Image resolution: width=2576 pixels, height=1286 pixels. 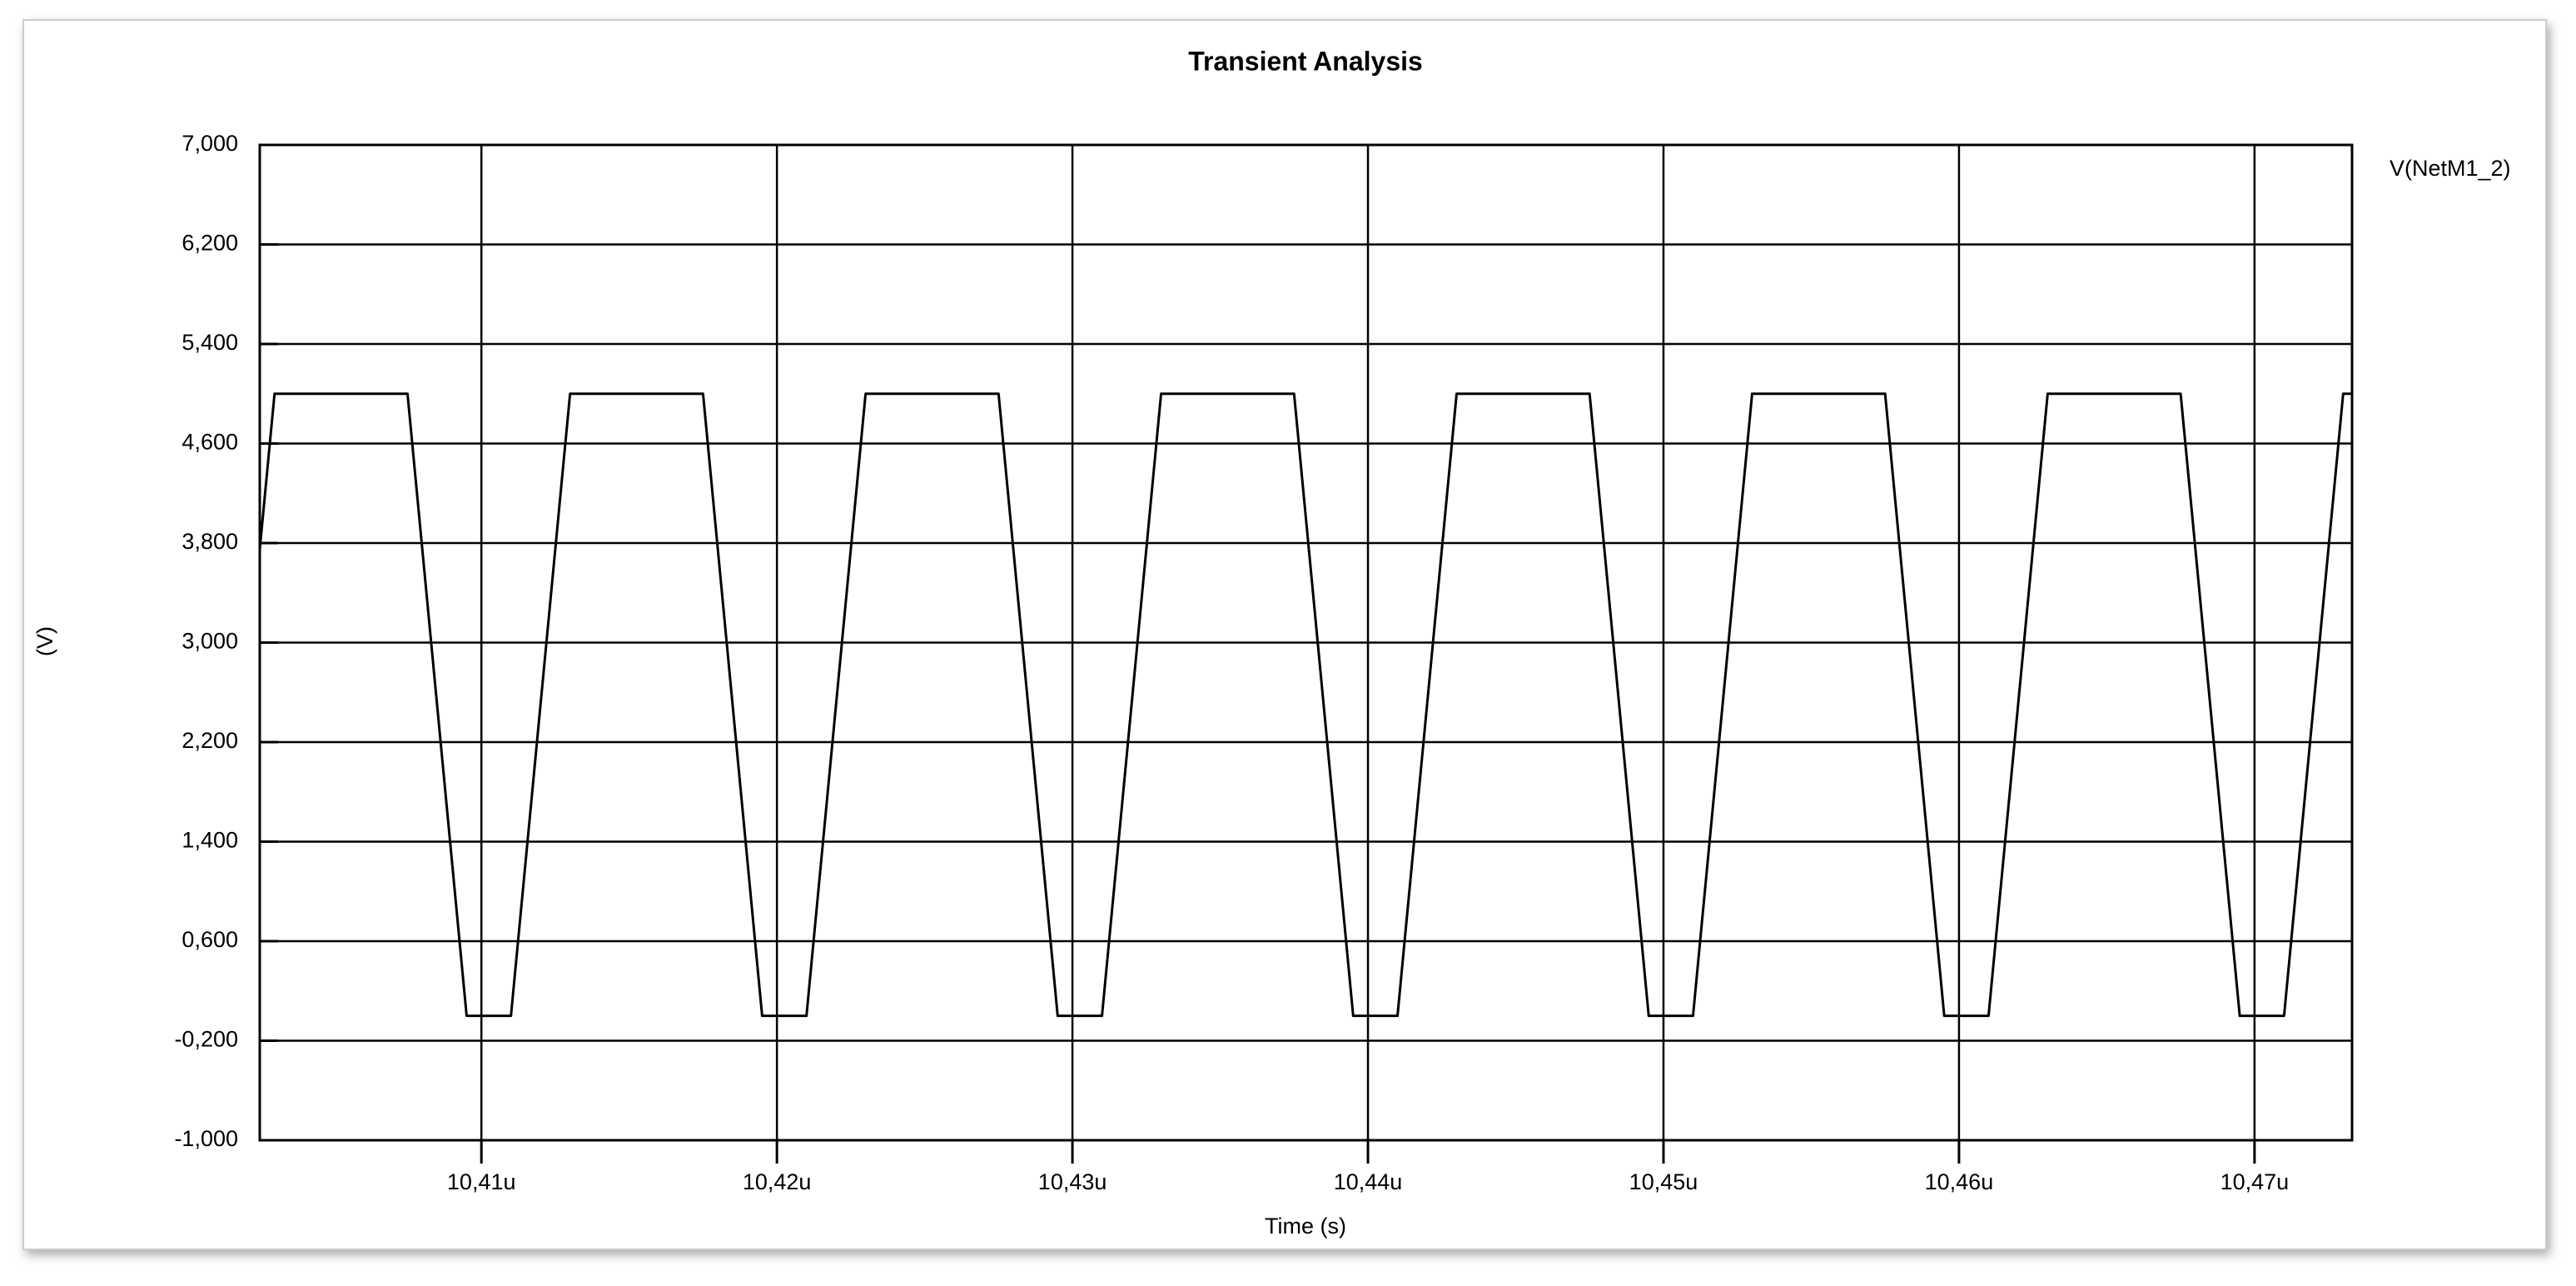 I want to click on y-tick-label: 5,400, so click(x=210, y=342).